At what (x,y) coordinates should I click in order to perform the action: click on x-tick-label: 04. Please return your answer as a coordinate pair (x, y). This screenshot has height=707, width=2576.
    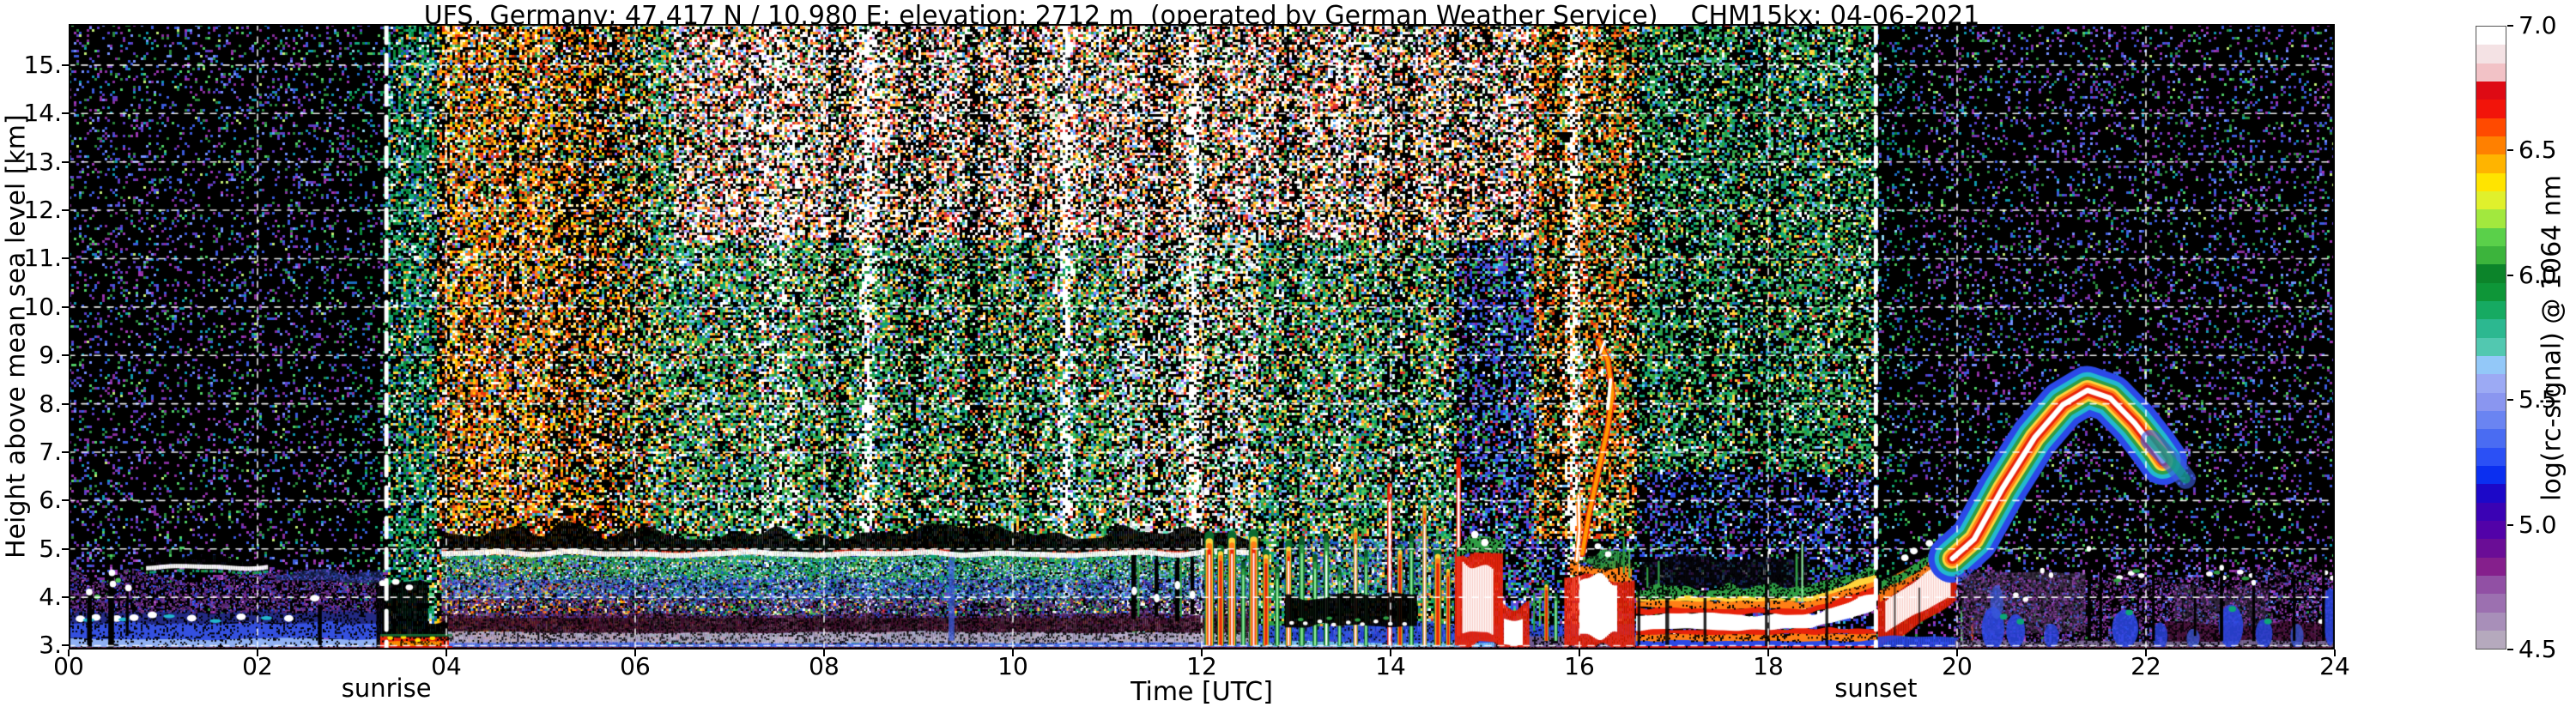
    Looking at the image, I should click on (446, 666).